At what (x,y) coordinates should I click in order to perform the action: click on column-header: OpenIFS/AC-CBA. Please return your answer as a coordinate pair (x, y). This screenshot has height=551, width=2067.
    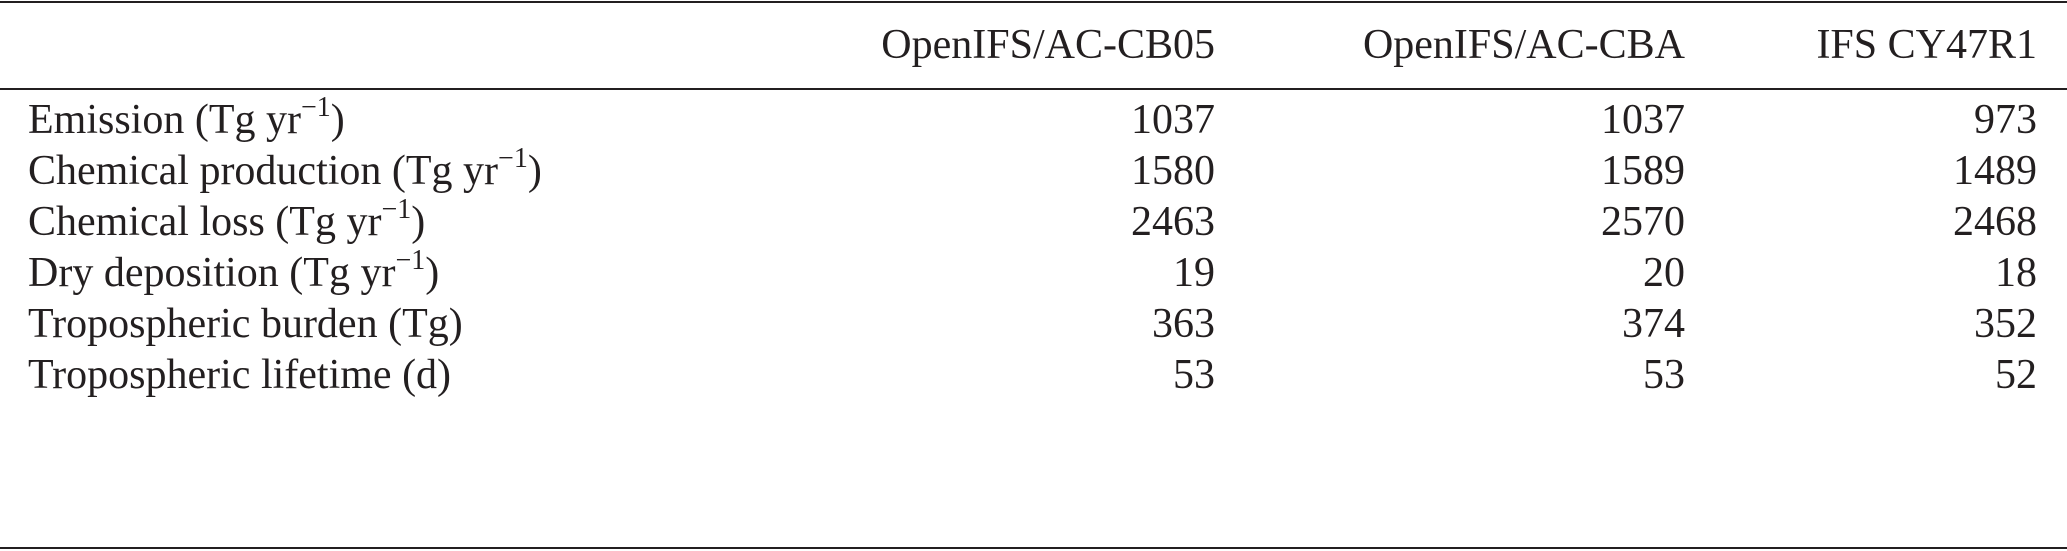
    Looking at the image, I should click on (1523, 45).